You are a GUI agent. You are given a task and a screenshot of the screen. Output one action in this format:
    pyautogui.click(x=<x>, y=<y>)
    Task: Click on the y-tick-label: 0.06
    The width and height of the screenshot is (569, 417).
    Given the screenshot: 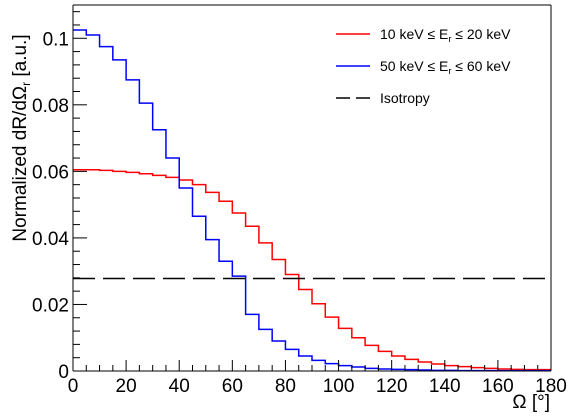 What is the action you would take?
    pyautogui.click(x=50, y=172)
    